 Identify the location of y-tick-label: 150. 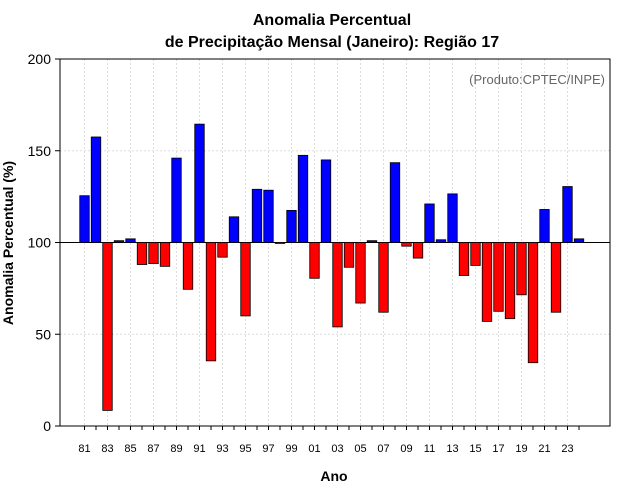
(40, 151).